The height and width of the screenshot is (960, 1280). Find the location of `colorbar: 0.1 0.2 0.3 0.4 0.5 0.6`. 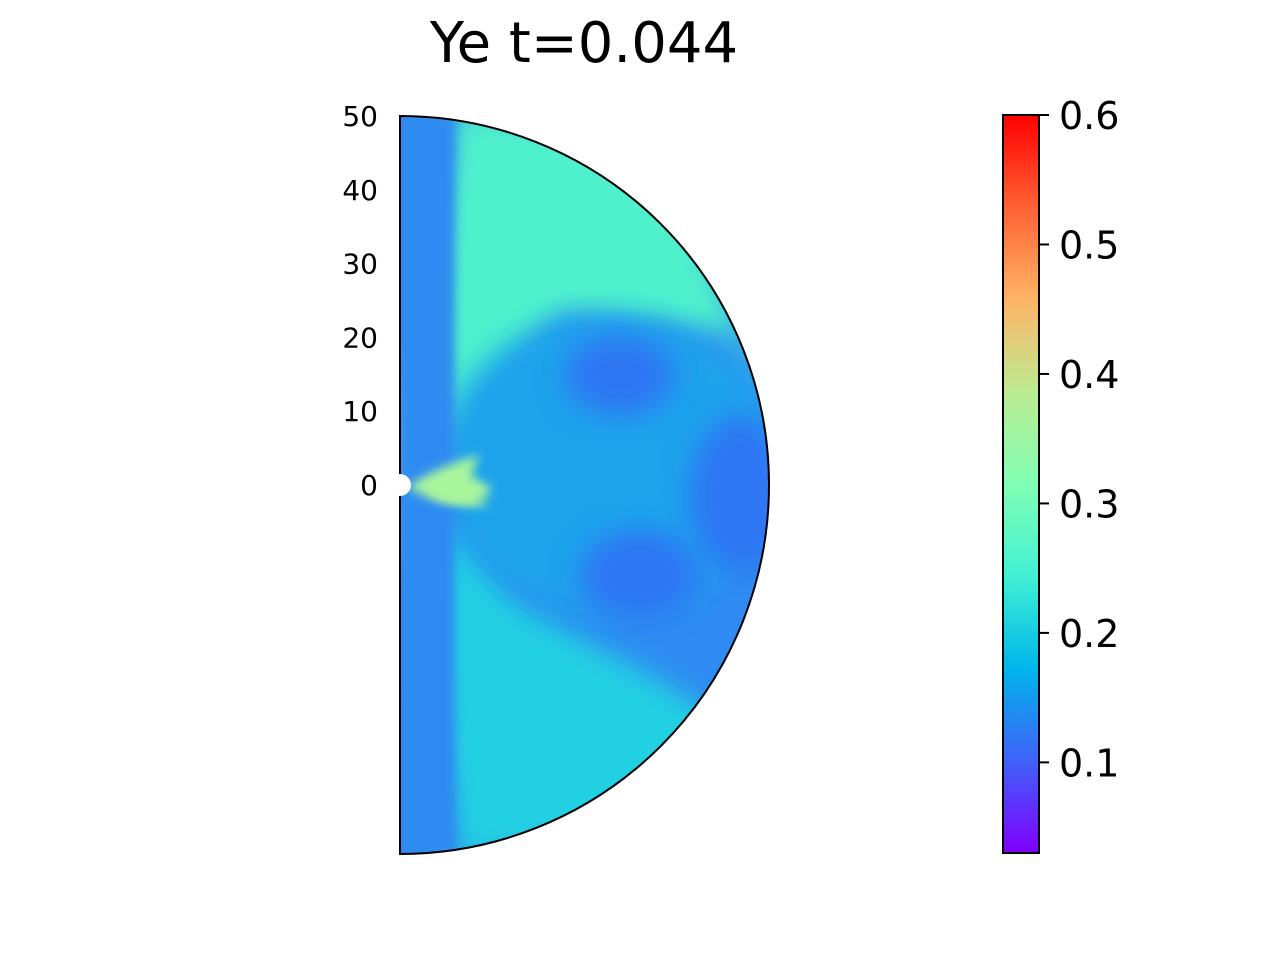

colorbar: 0.1 0.2 0.3 0.4 0.5 0.6 is located at coordinates (1060, 474).